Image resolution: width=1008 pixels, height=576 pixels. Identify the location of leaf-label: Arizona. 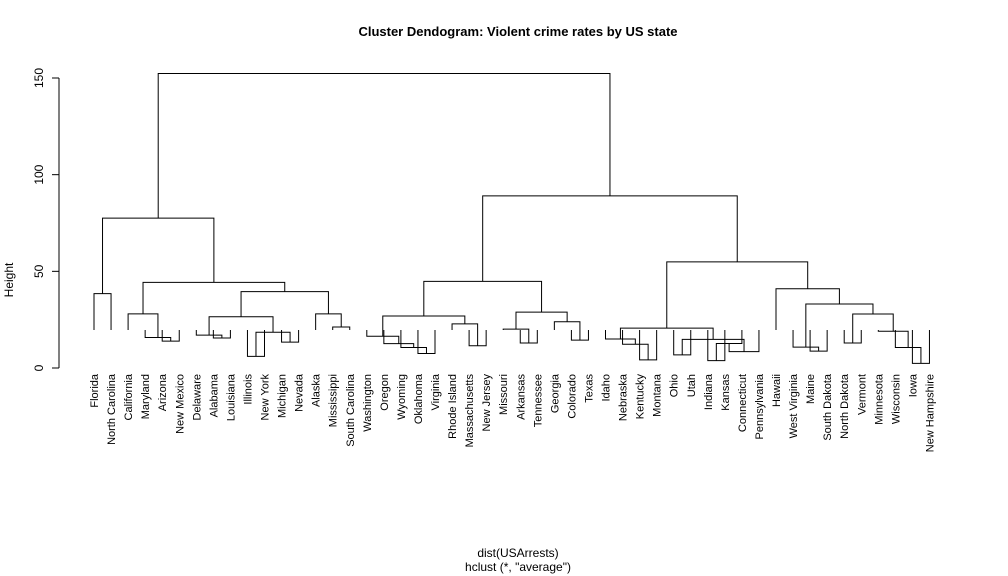
(163, 392).